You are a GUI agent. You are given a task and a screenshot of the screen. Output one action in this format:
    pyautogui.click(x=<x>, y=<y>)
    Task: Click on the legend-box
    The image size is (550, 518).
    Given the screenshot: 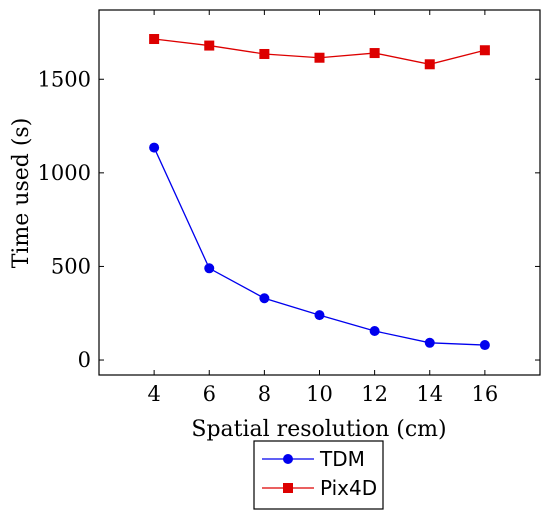 What is the action you would take?
    pyautogui.click(x=318, y=475)
    